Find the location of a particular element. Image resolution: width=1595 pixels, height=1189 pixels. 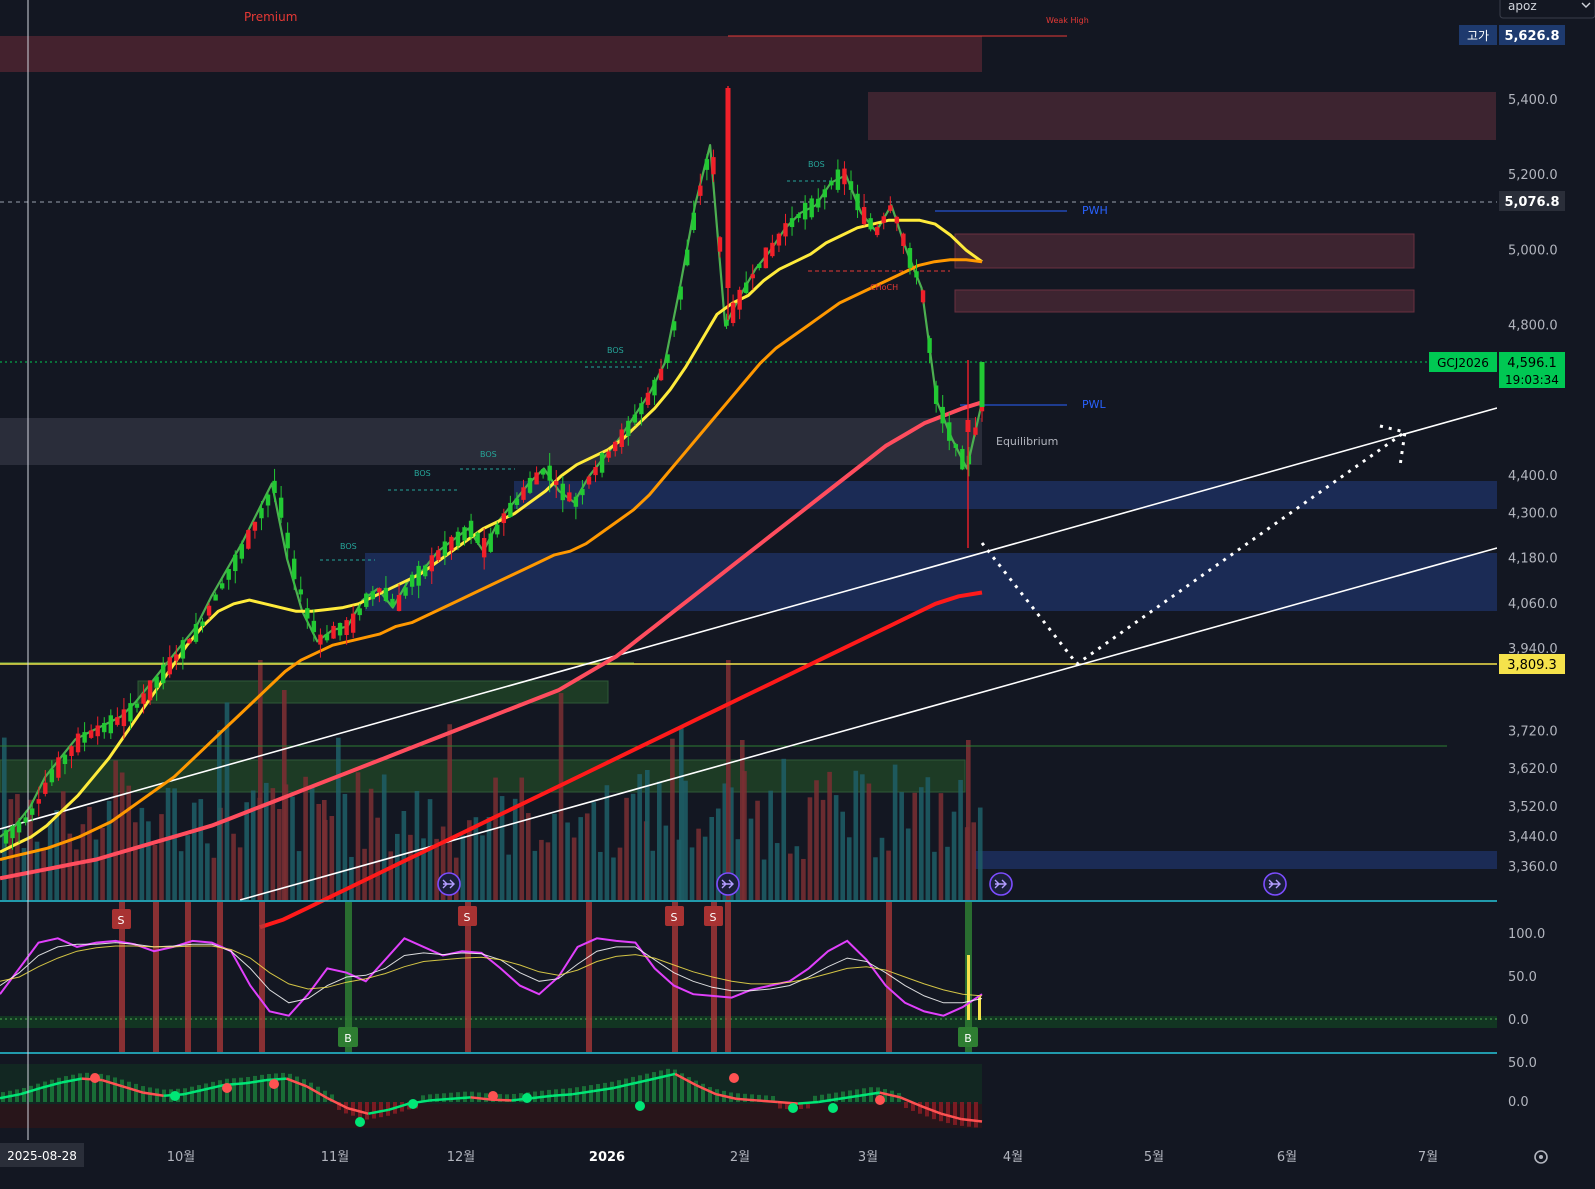

oscillator-pane: S S S S B B is located at coordinates (748, 977).